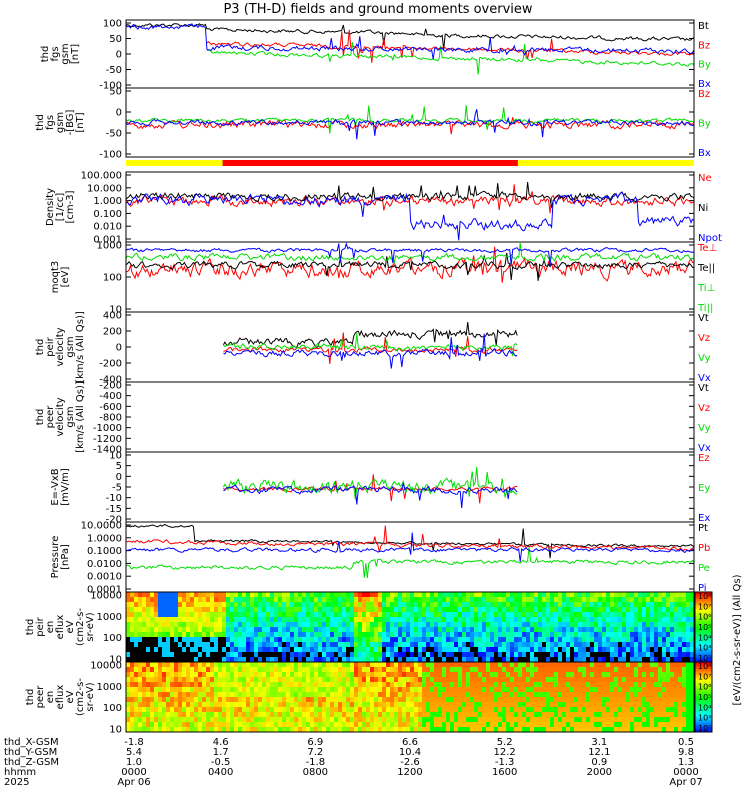 This screenshot has width=750, height=800. I want to click on ytick-label: 100, so click(112, 24).